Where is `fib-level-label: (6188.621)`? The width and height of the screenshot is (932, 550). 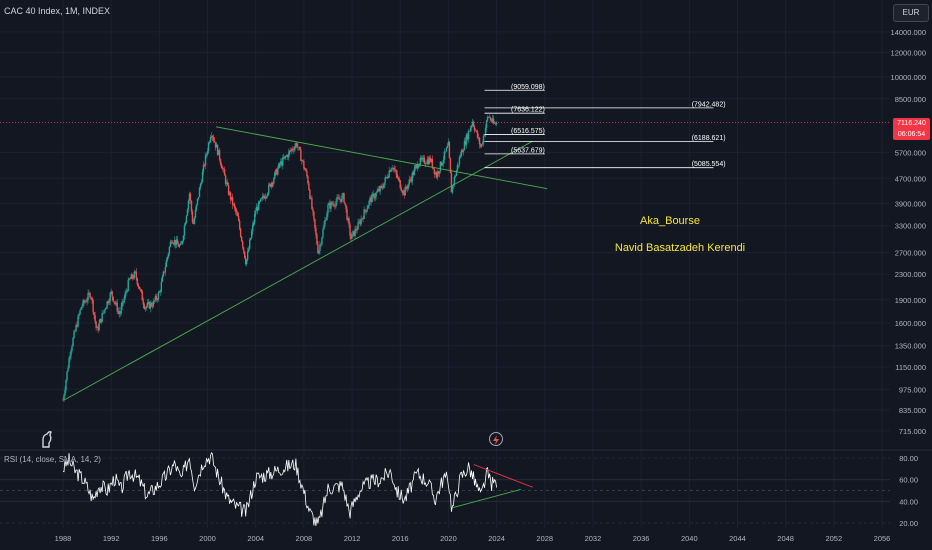
fib-level-label: (6188.621) is located at coordinates (709, 138).